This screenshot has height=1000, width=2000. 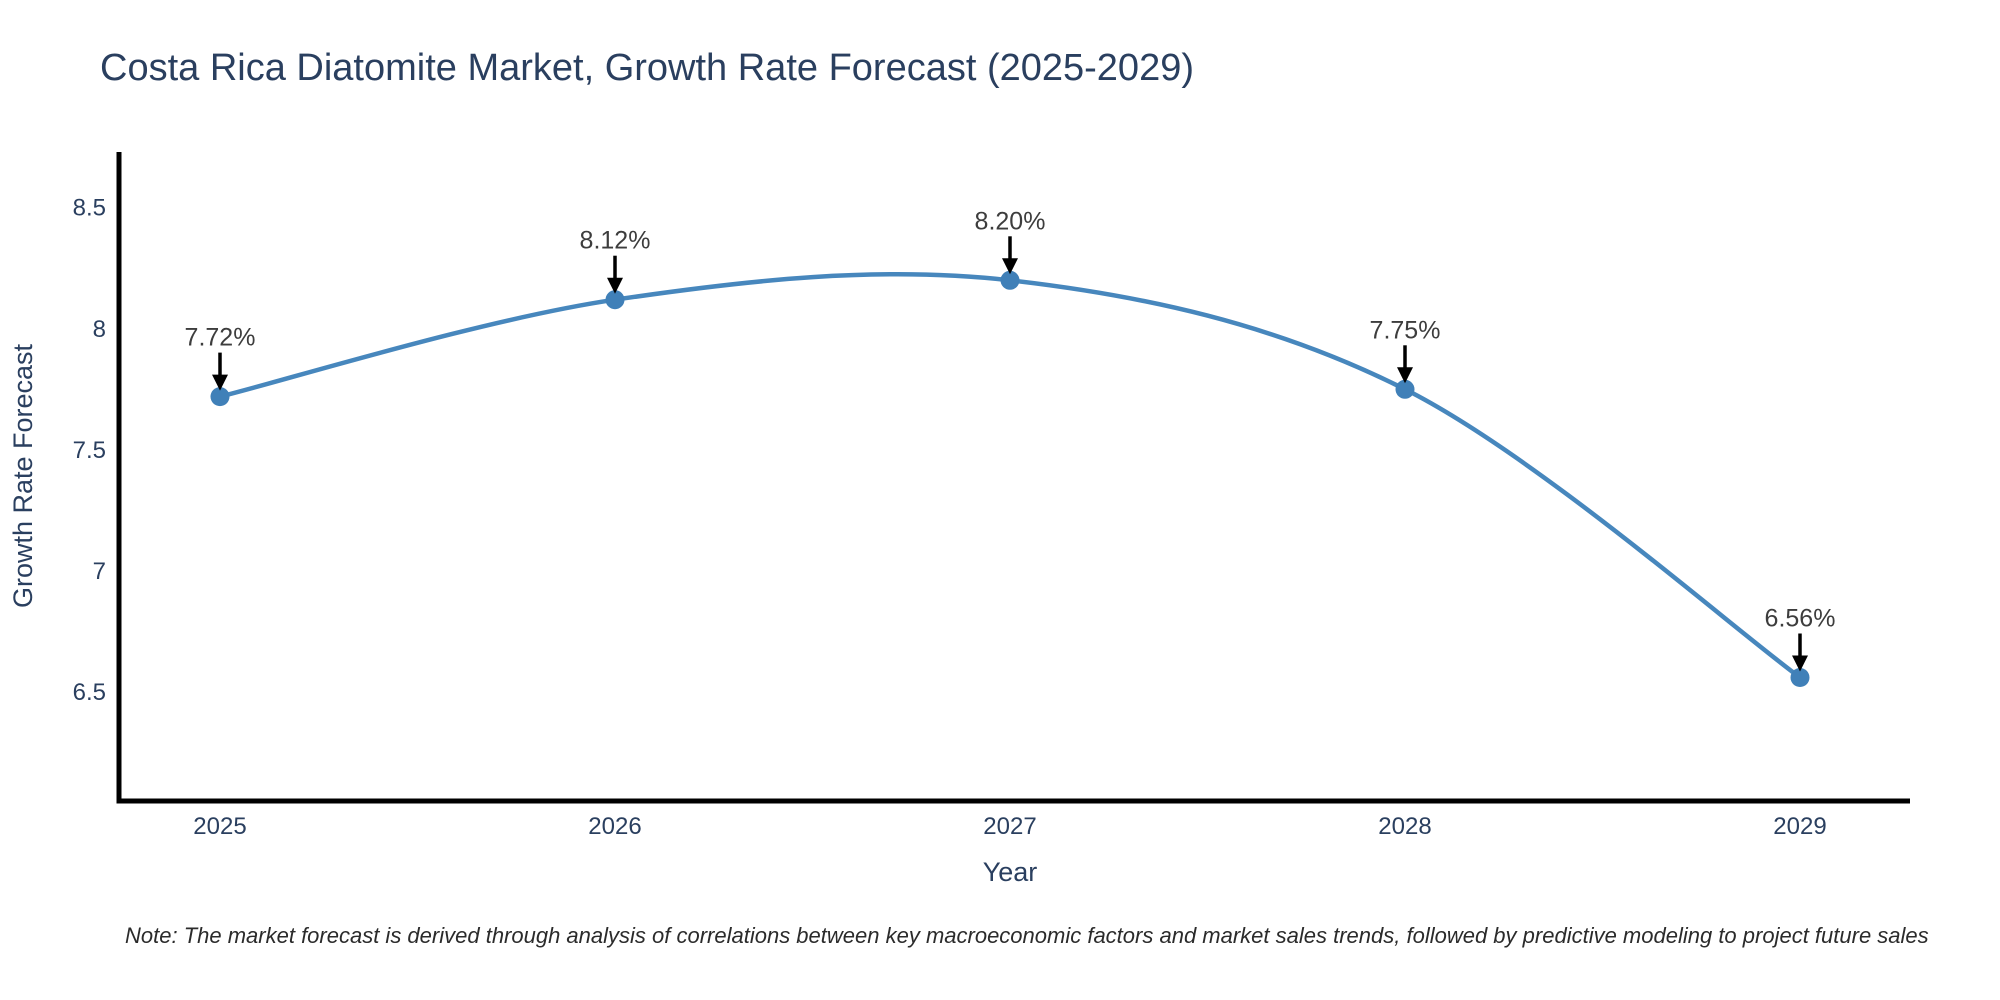 What do you see at coordinates (99, 329) in the screenshot?
I see `y-tick-label: 8` at bounding box center [99, 329].